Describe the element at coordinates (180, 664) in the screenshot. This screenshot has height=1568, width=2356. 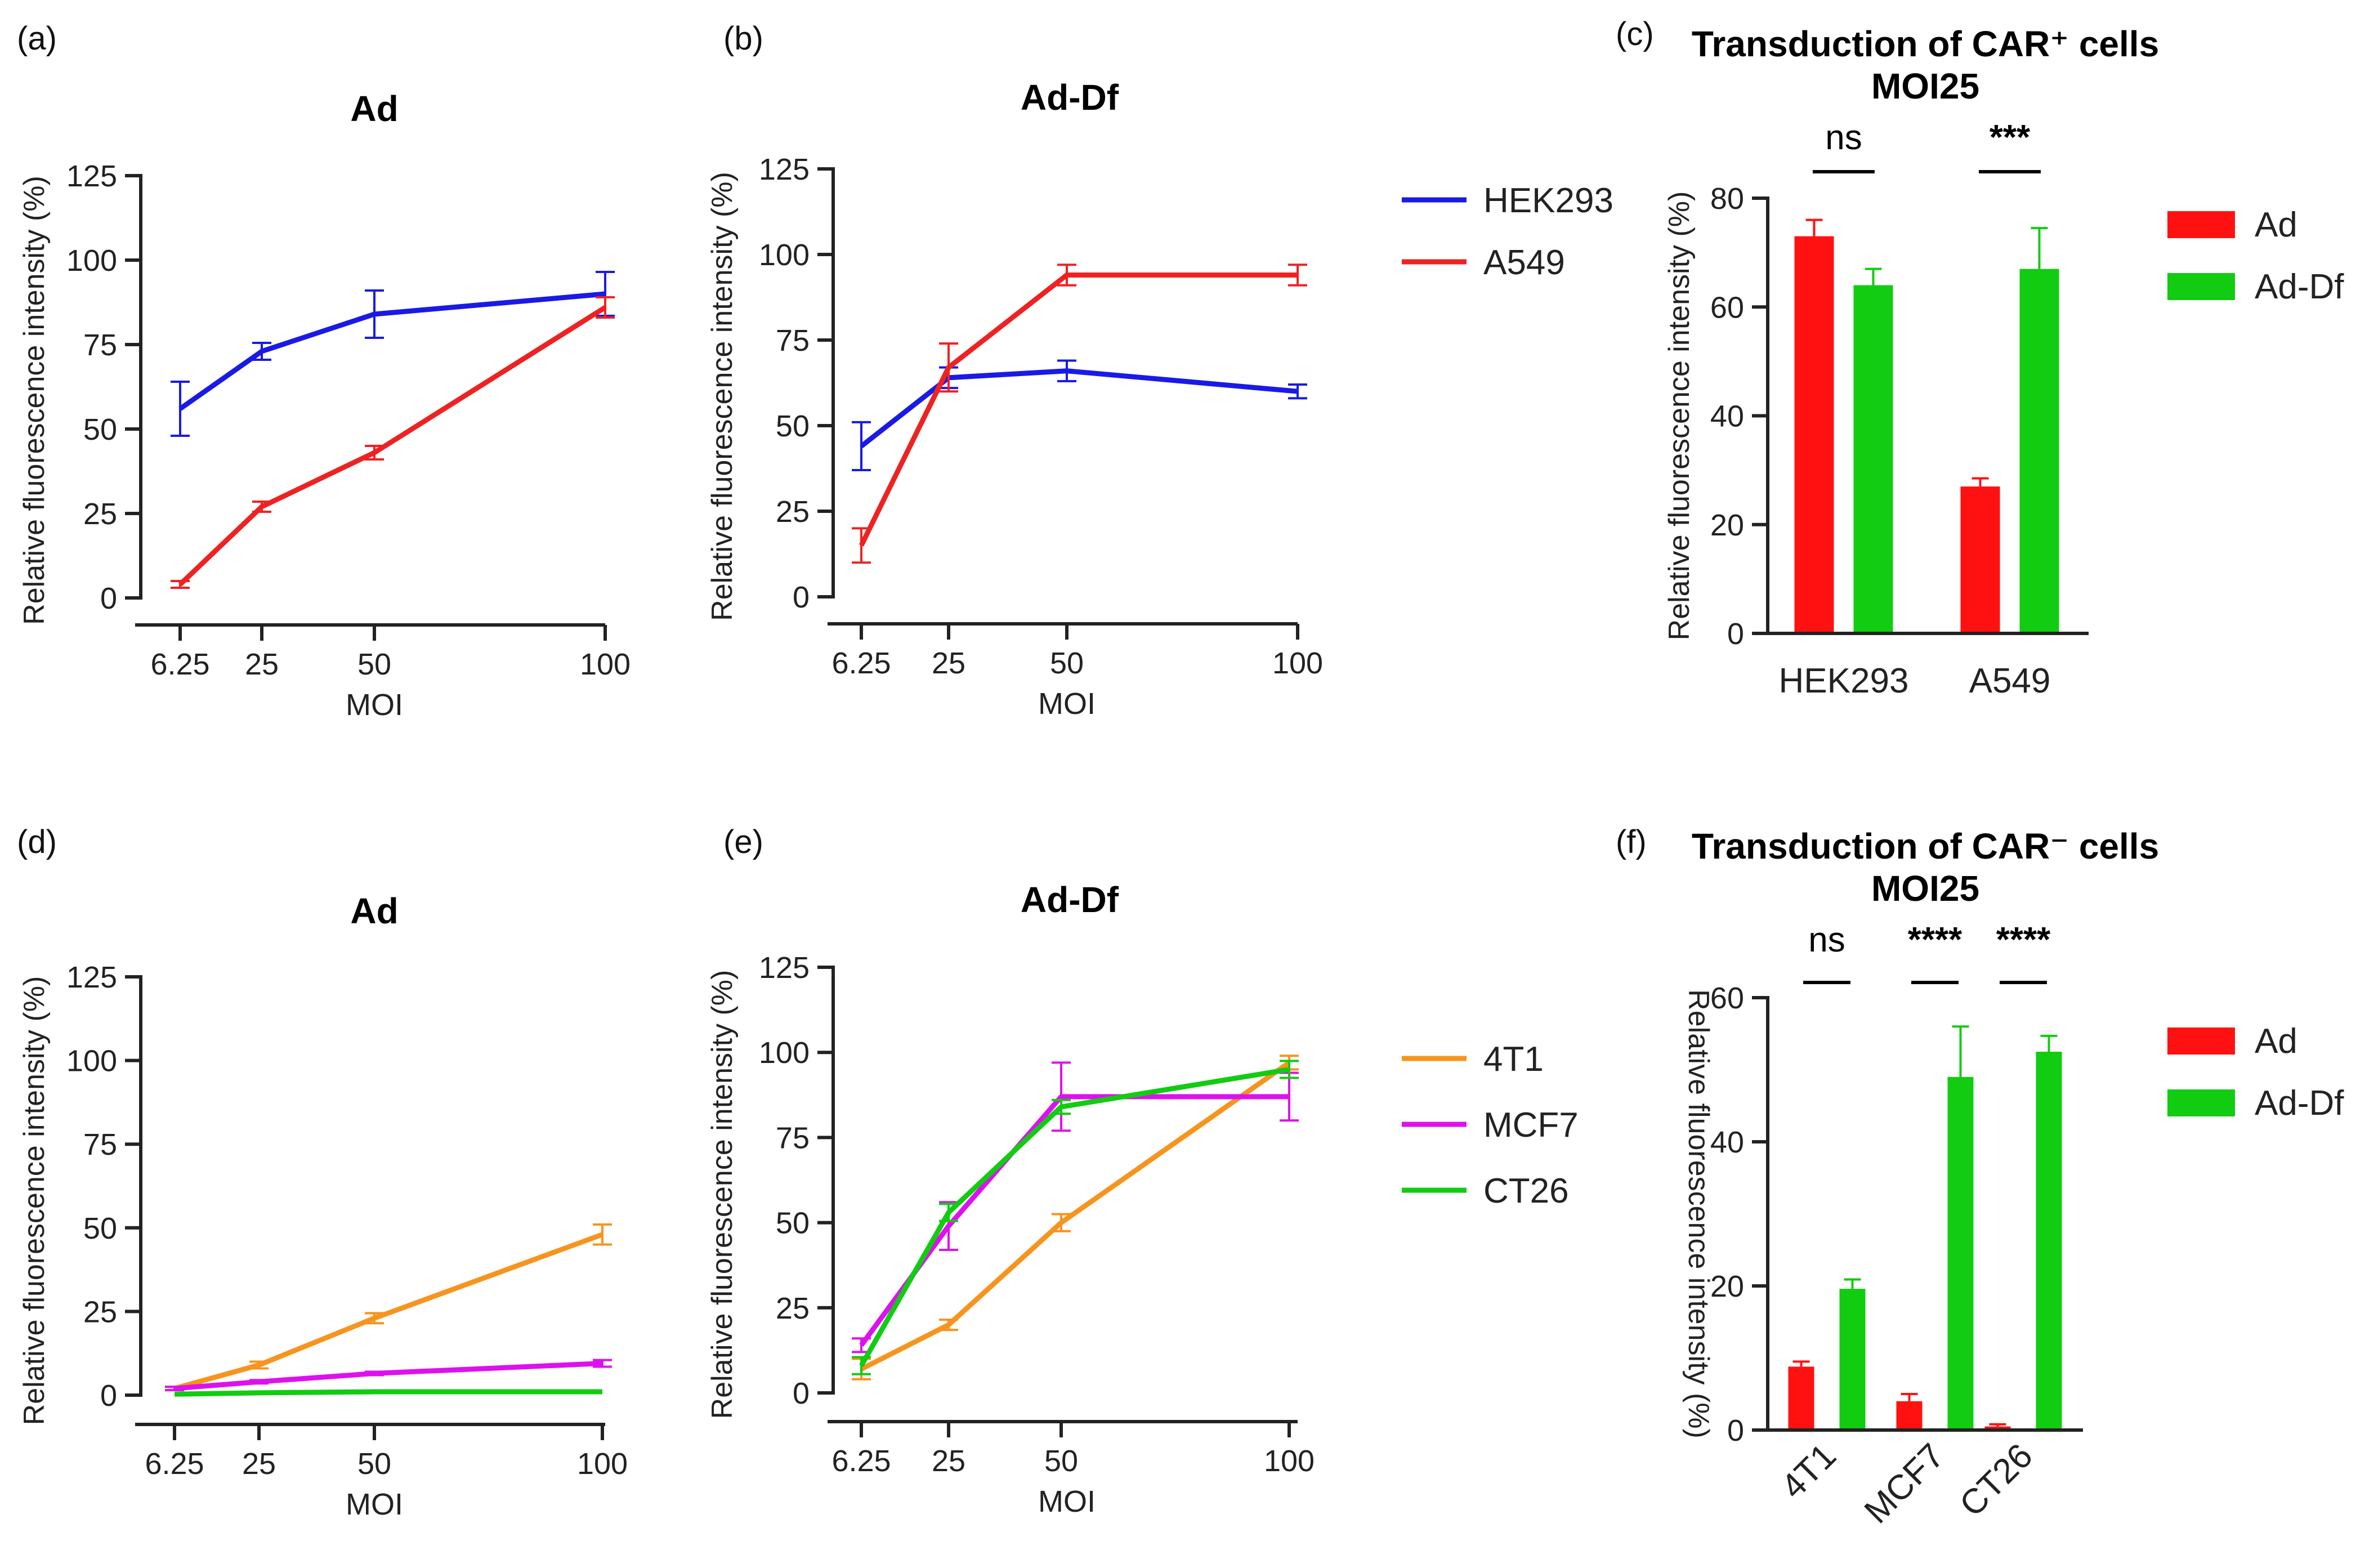
I see `p0-x-tick-label: 6.25` at that location.